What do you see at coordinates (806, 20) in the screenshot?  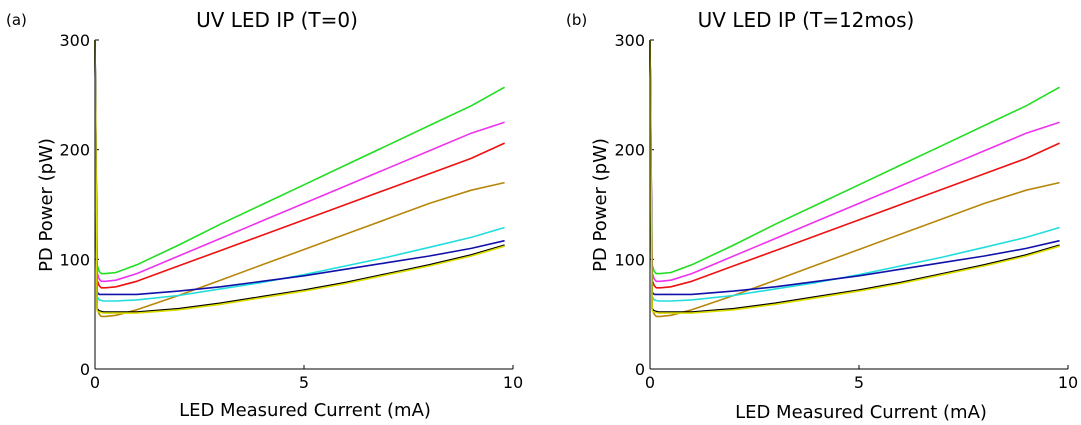 I see `chart-title: UV LED IP (T=12mos)` at bounding box center [806, 20].